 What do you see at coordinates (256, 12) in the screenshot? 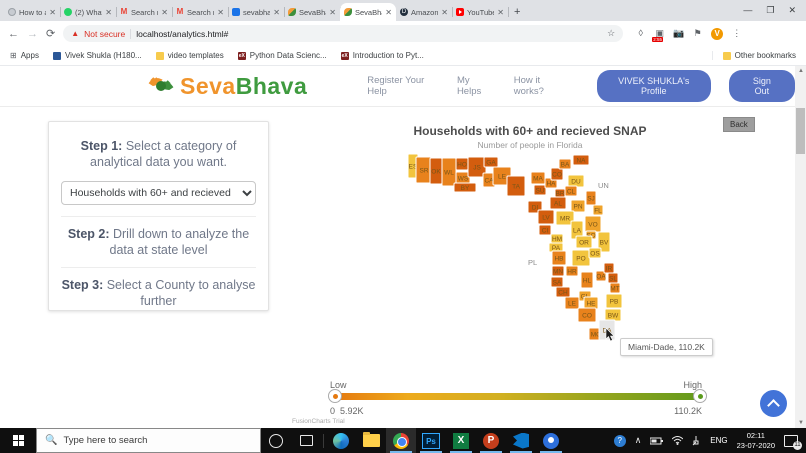
I see `browser-tab: sevabhav✕` at bounding box center [256, 12].